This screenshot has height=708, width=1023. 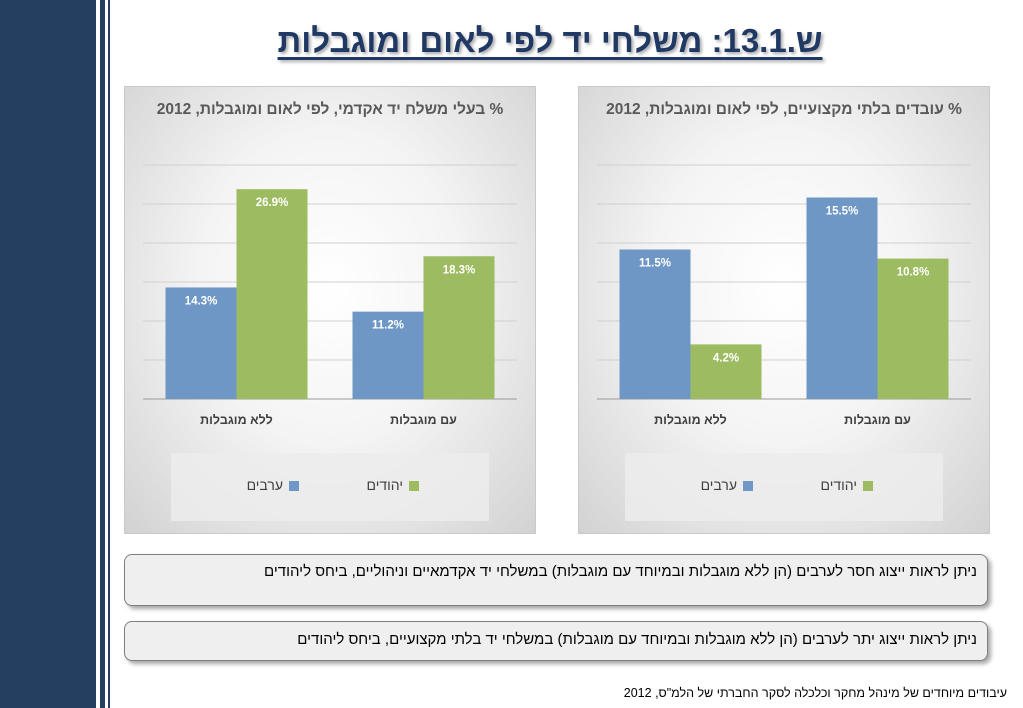 What do you see at coordinates (388, 326) in the screenshot?
I see `data-label: 11.2%` at bounding box center [388, 326].